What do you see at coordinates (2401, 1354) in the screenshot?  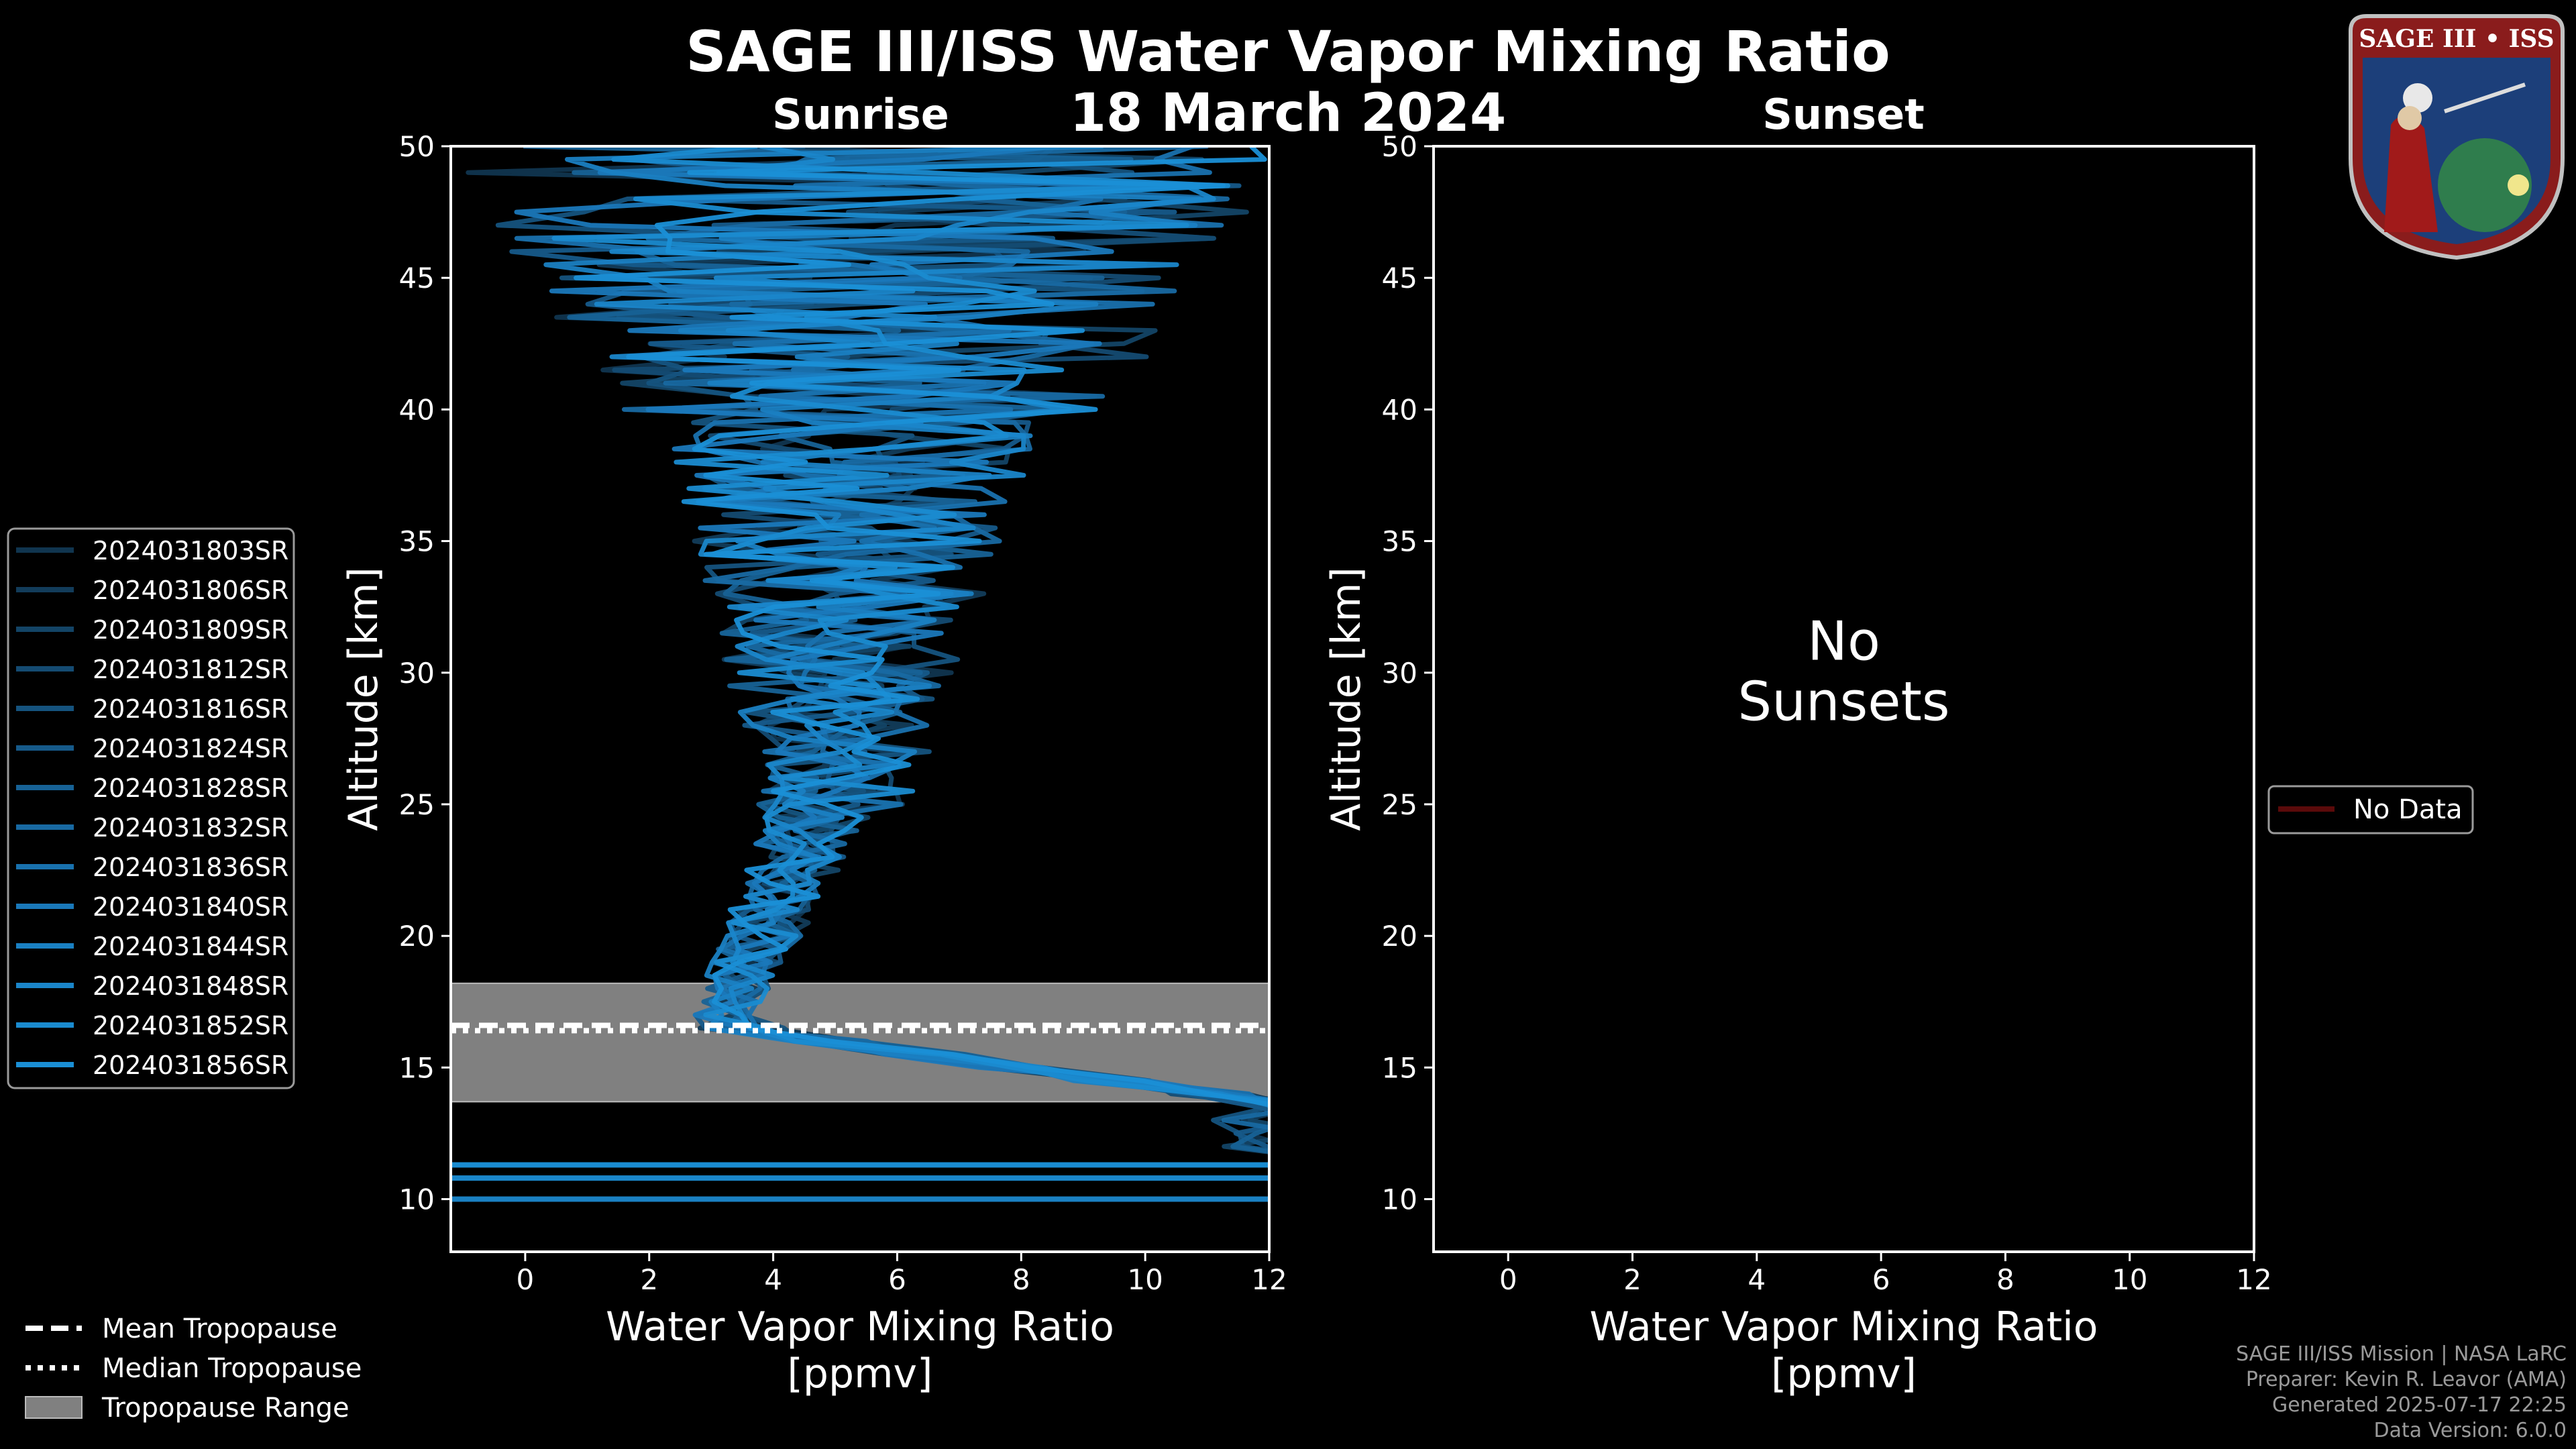 I see `credit-line: SAGE III/ISS Mission | NASA LaRC` at bounding box center [2401, 1354].